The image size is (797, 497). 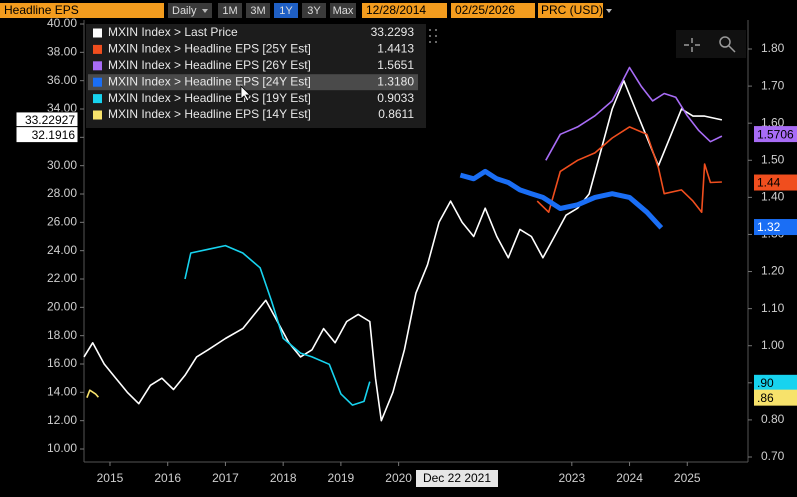 I want to click on end-date-box, so click(x=493, y=10).